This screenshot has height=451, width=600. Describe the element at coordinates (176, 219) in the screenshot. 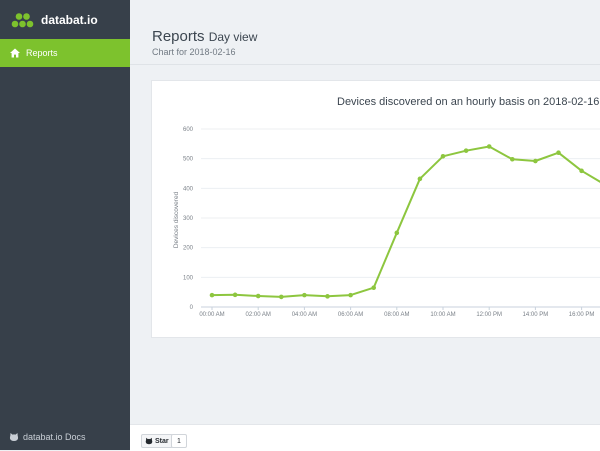

I see `y-axis-title: Devices discovered` at that location.